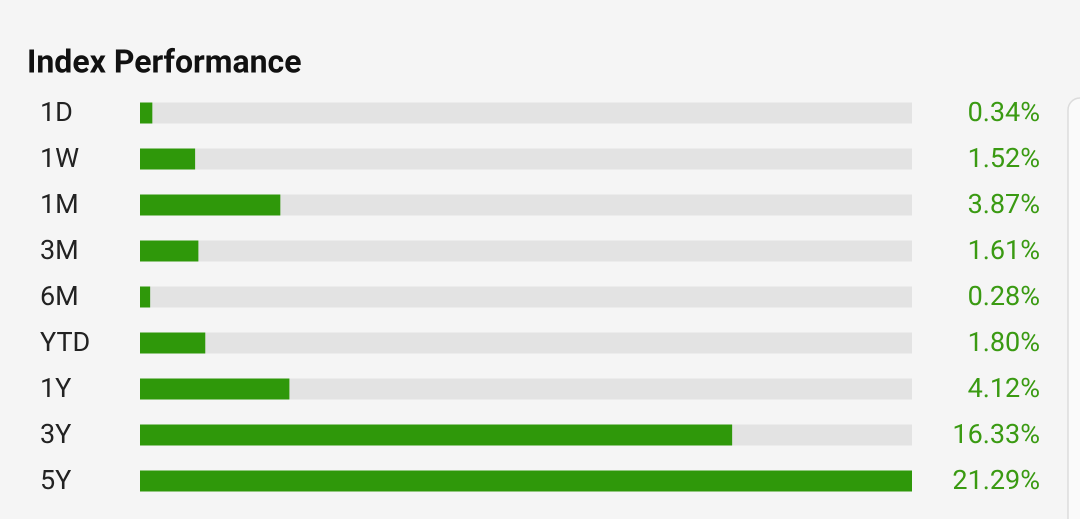 This screenshot has height=519, width=1080. What do you see at coordinates (164, 61) in the screenshot?
I see `chart-title: Index Performance` at bounding box center [164, 61].